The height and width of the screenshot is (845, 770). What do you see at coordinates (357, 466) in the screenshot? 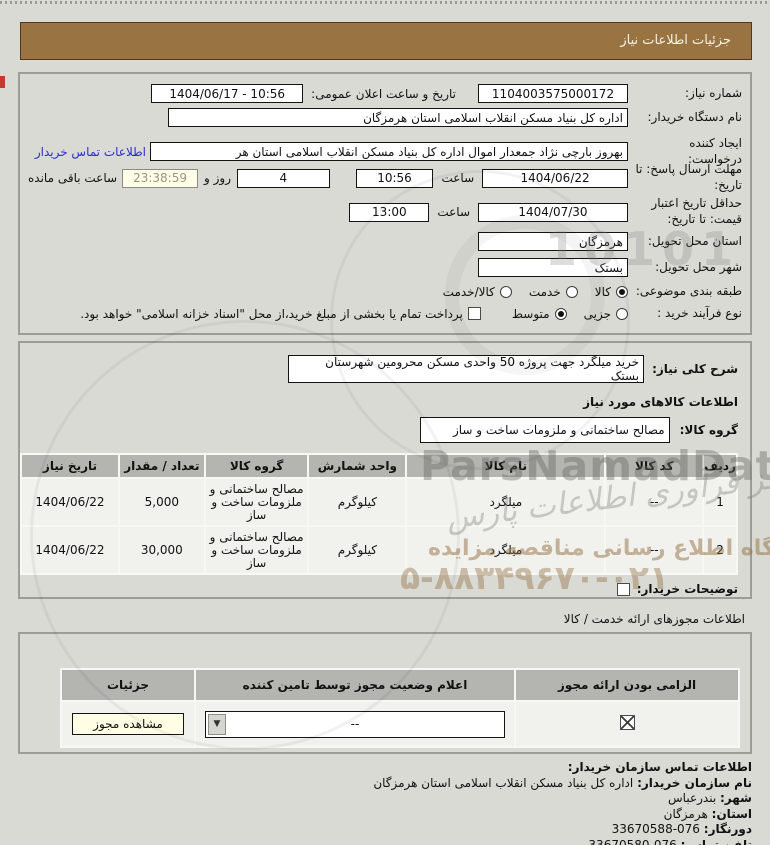
I see `col-unit: واحد شمارش` at bounding box center [357, 466].